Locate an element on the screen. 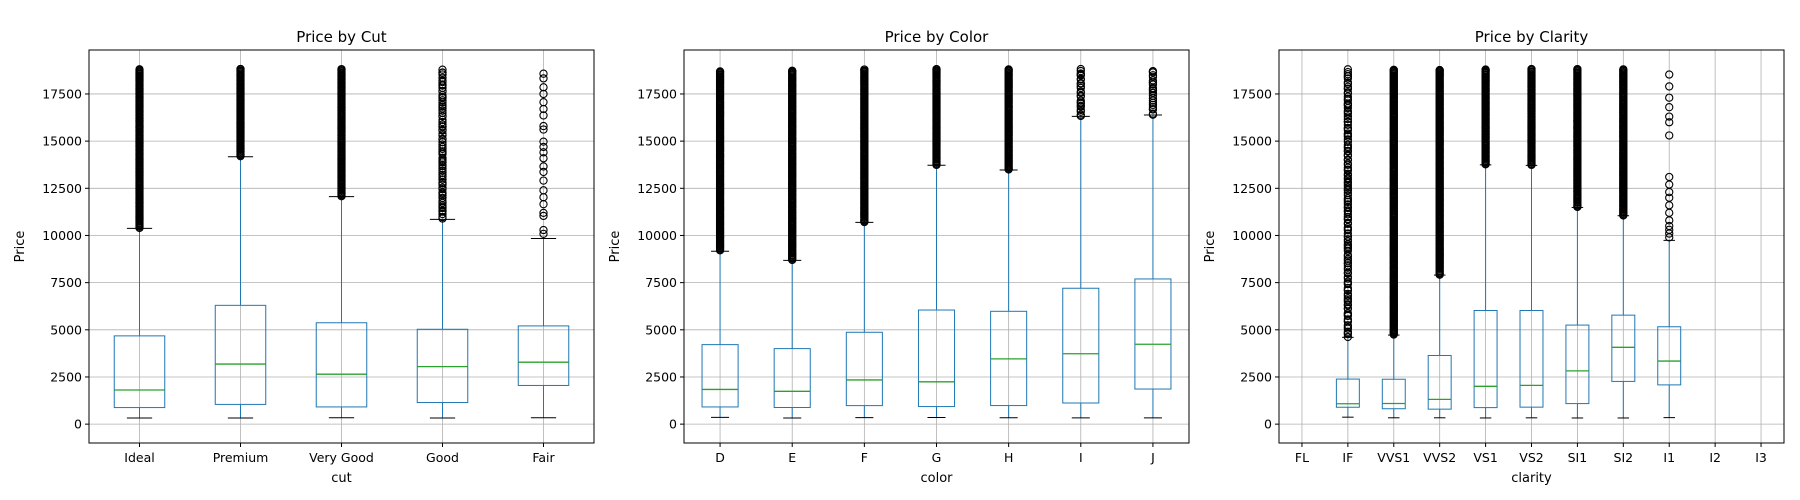 This screenshot has height=500, width=1800. x-tick-label: I is located at coordinates (1081, 457).